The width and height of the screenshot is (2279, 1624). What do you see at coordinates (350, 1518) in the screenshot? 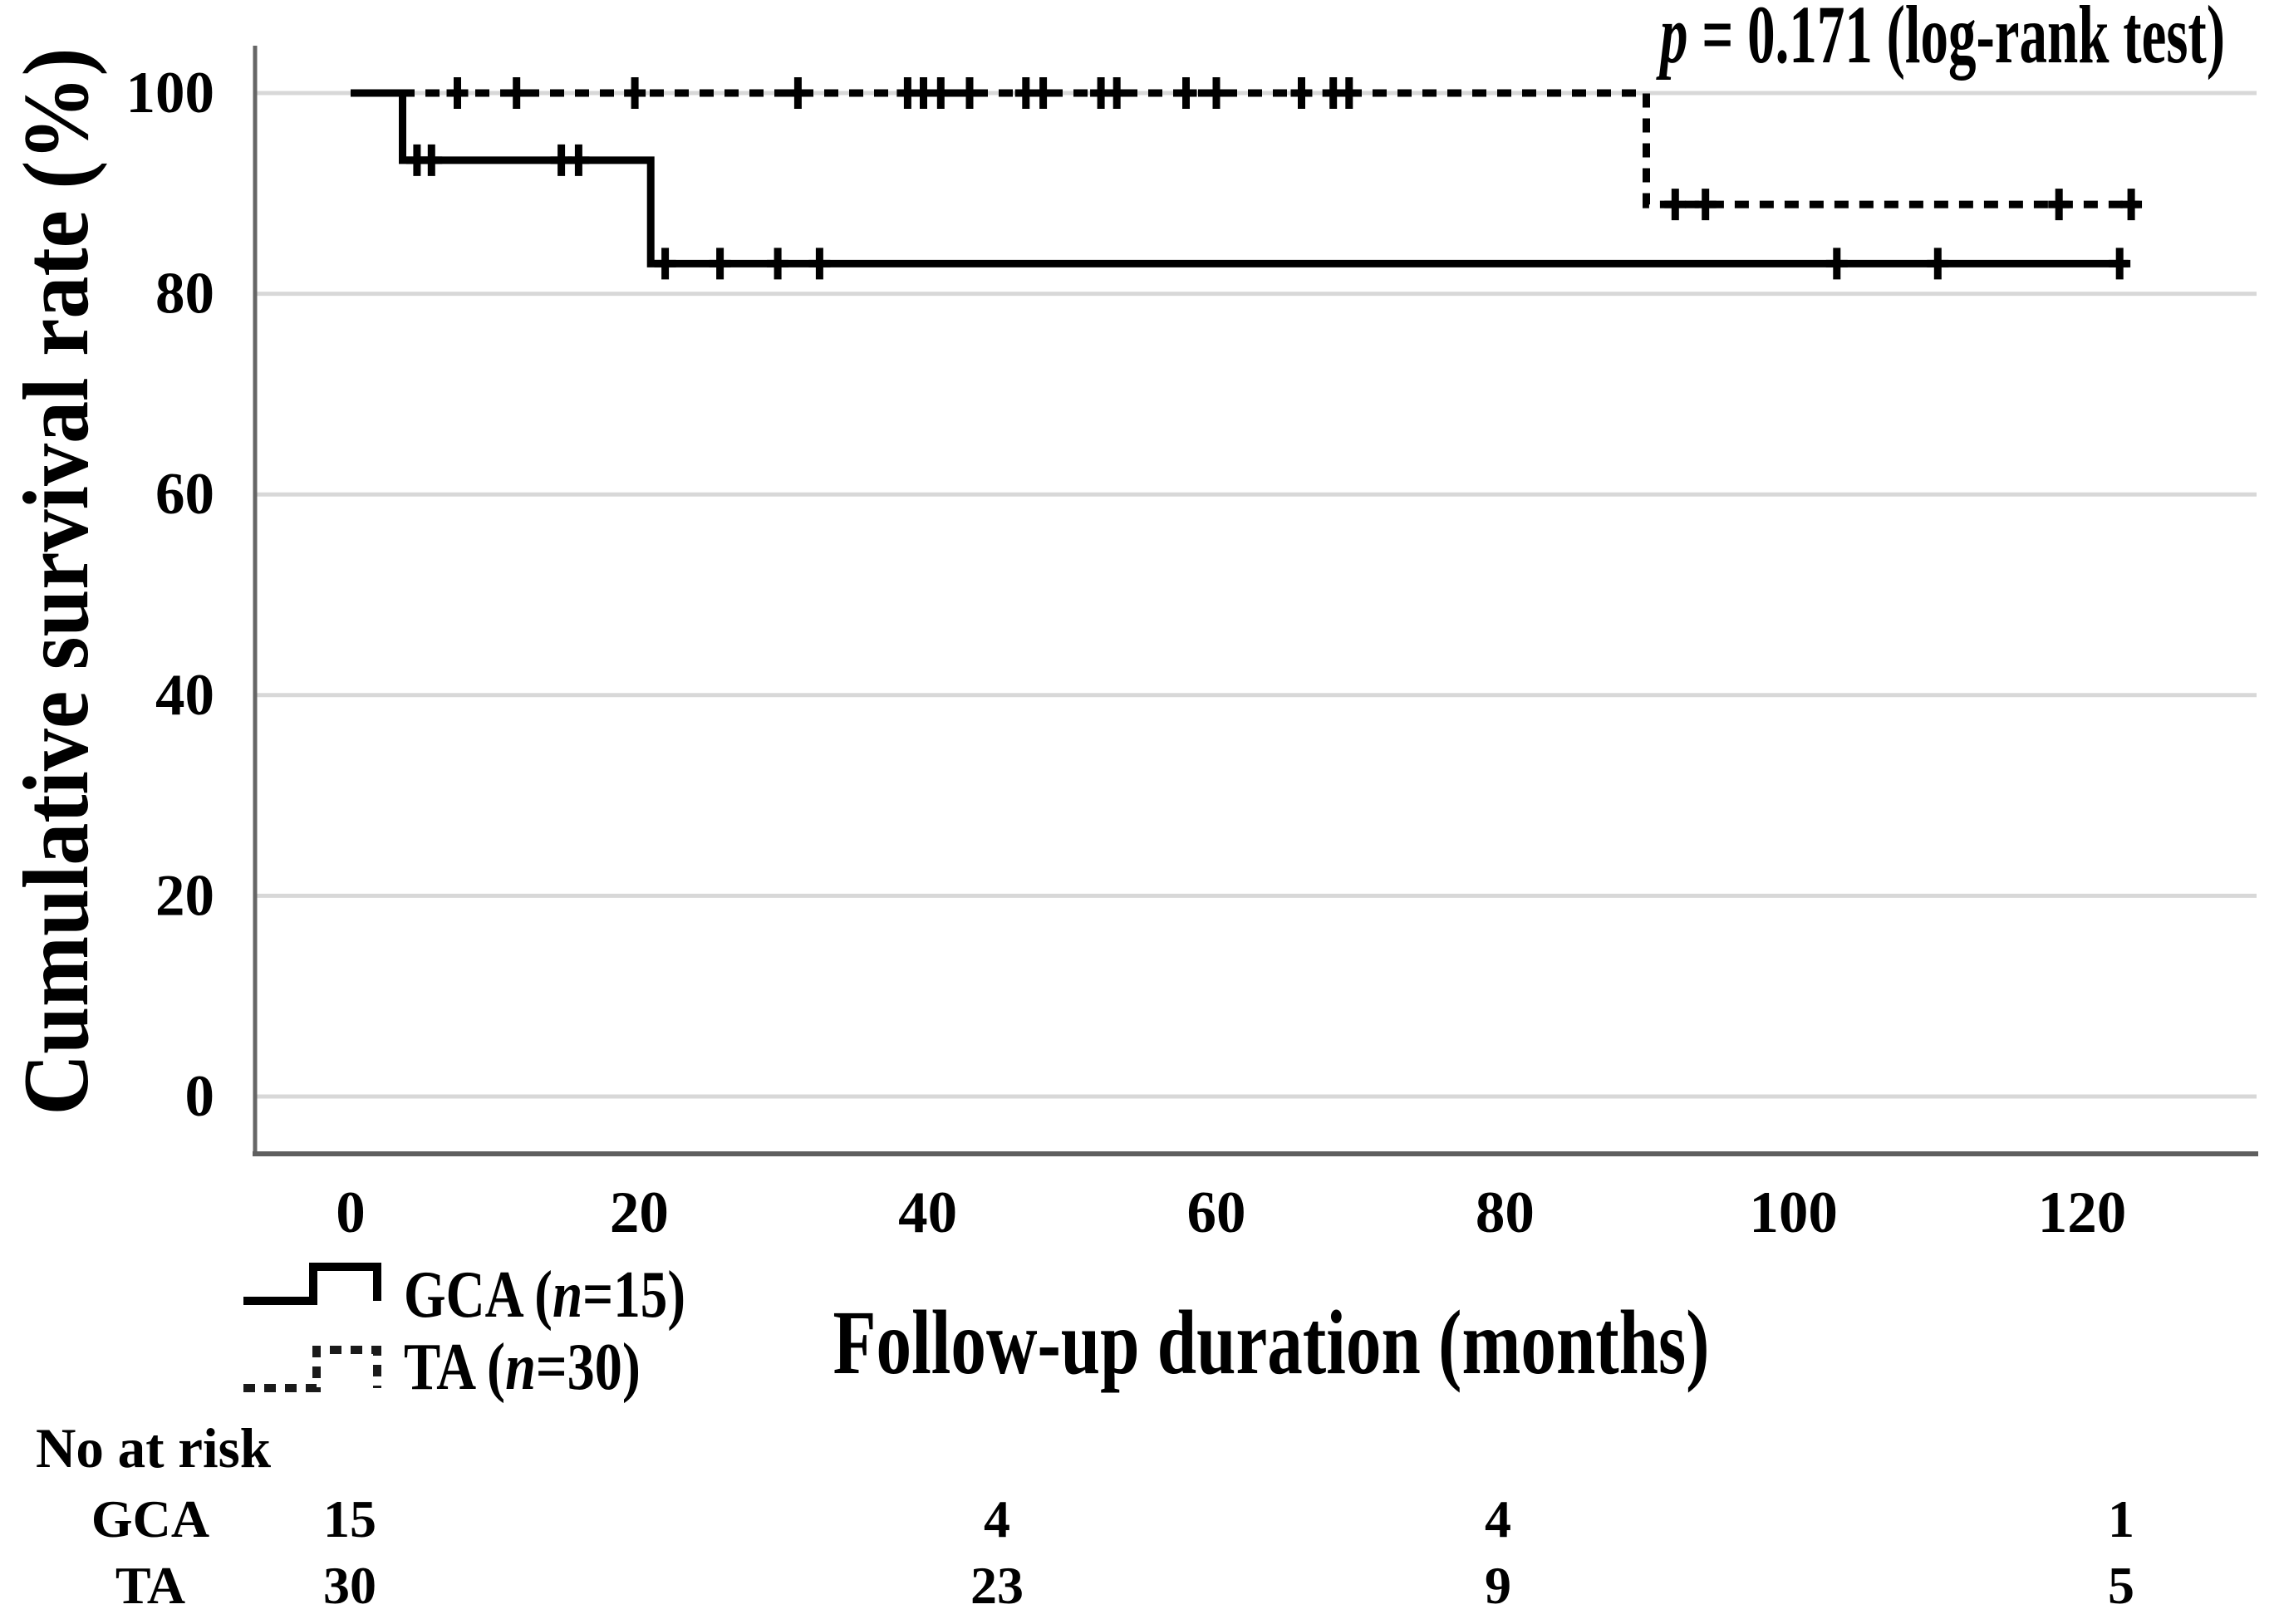
I see `risk-value: 15` at bounding box center [350, 1518].